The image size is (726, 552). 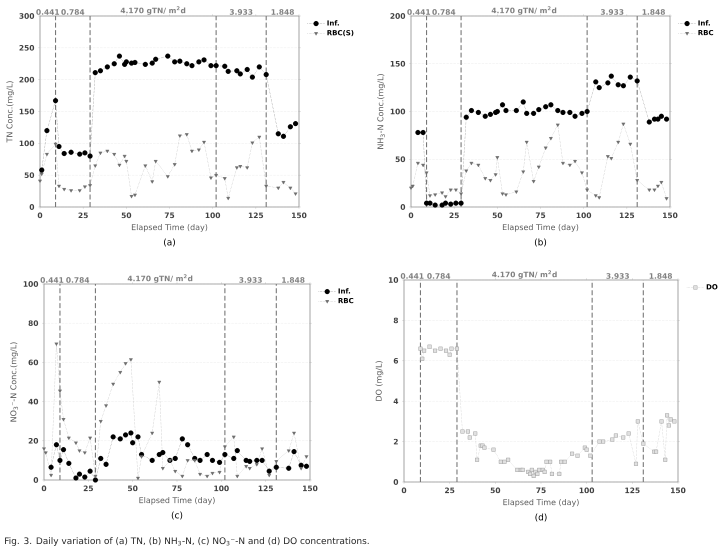 What do you see at coordinates (169, 242) in the screenshot?
I see `text: (a)` at bounding box center [169, 242].